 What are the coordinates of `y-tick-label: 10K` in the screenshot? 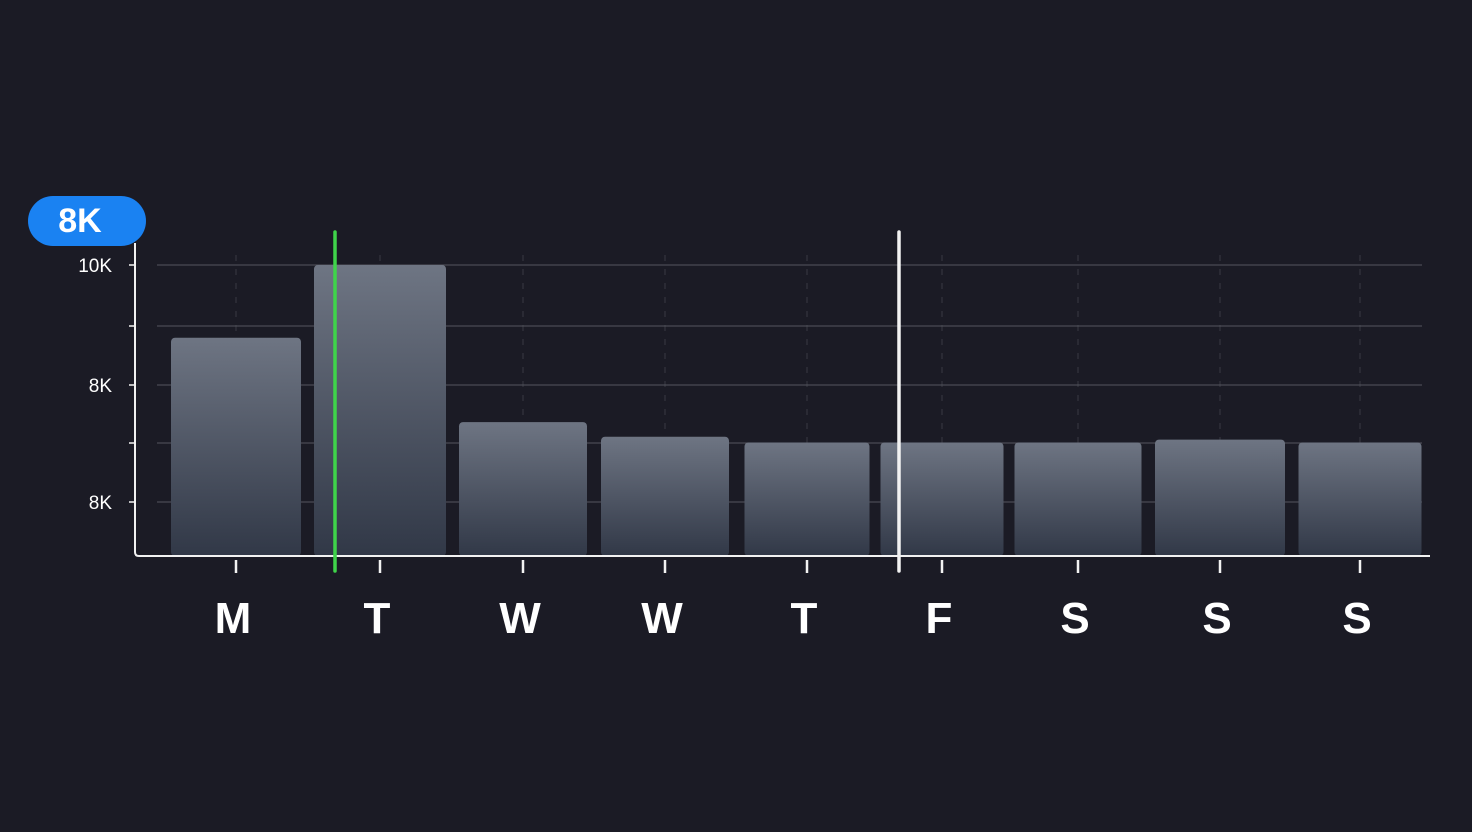 It's located at (95, 266).